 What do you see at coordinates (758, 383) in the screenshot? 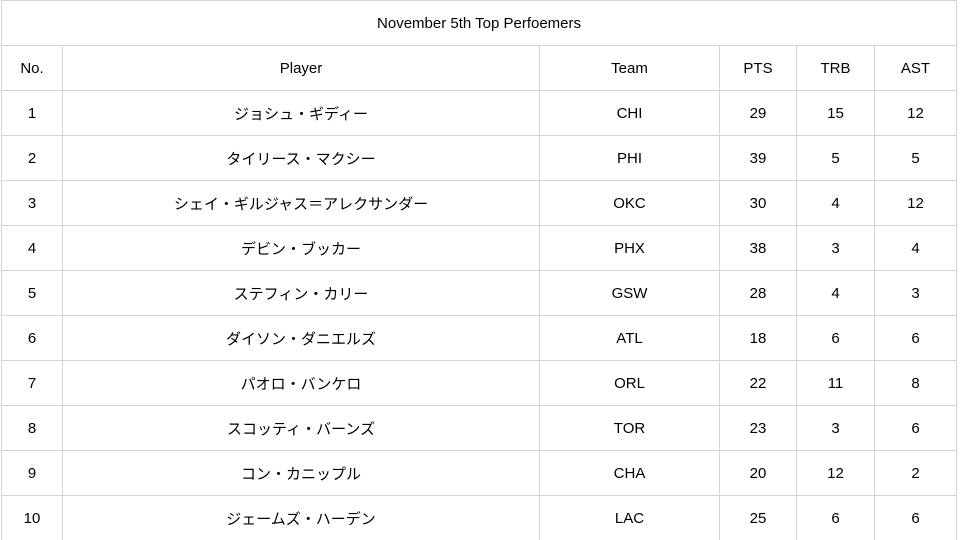
I see `cell-pts: 22` at bounding box center [758, 383].